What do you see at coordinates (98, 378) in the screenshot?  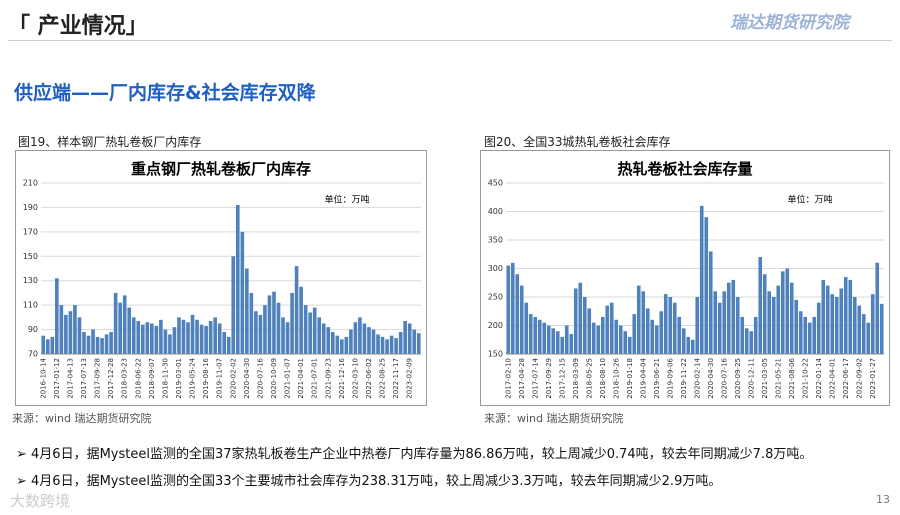 I see `x-tick-label: 2017-09-28` at bounding box center [98, 378].